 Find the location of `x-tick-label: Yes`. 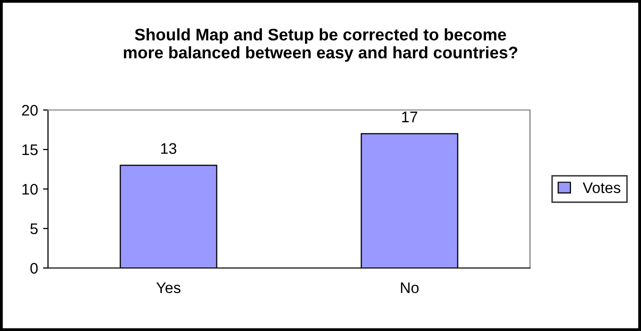

x-tick-label: Yes is located at coordinates (168, 288).